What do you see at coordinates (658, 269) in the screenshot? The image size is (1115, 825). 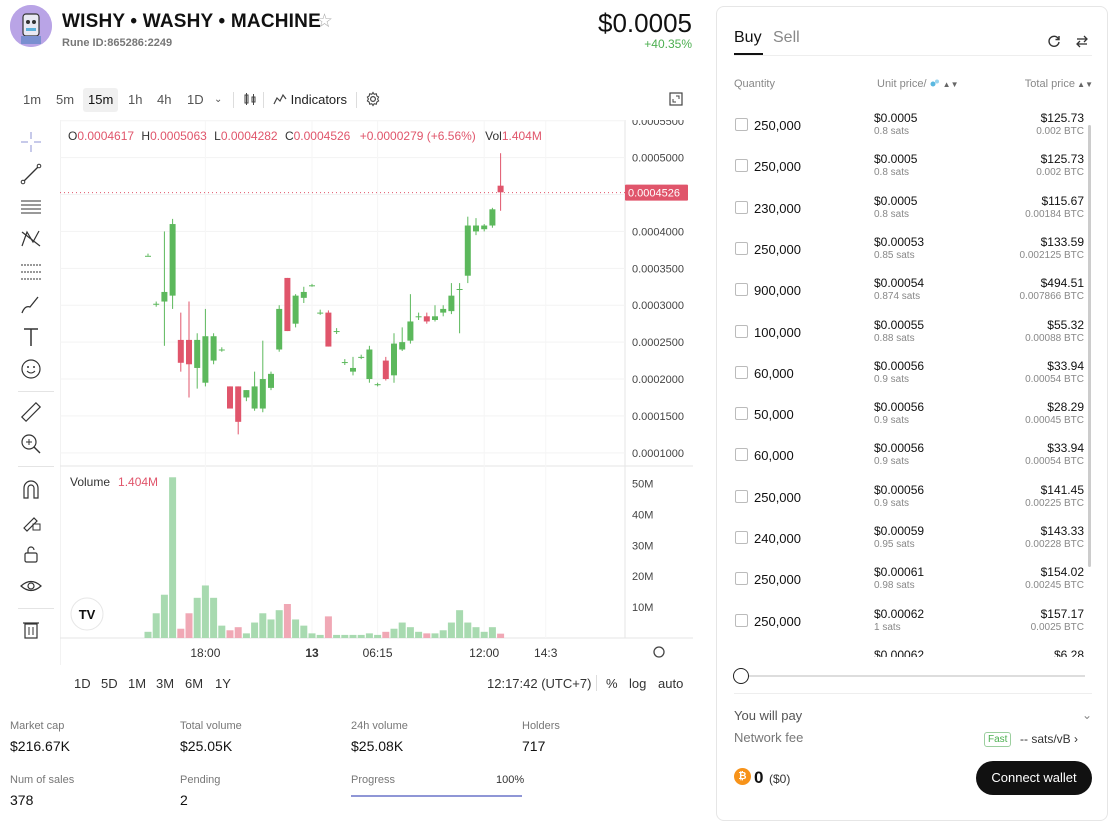 I see `price-tick-label: 0.0003500` at bounding box center [658, 269].